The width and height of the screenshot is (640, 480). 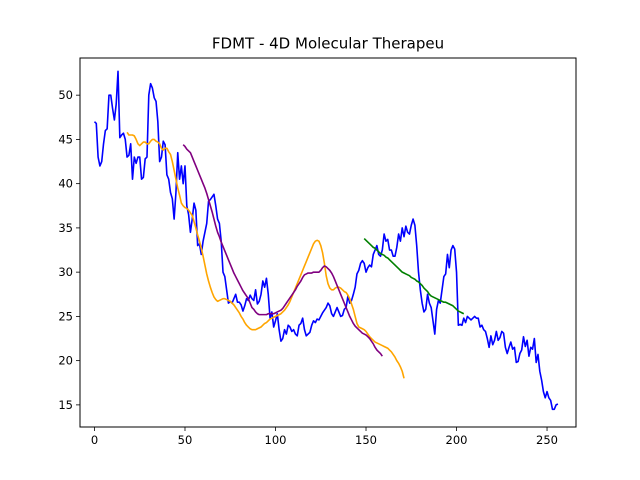 What do you see at coordinates (65, 184) in the screenshot?
I see `y-tick-label: 40` at bounding box center [65, 184].